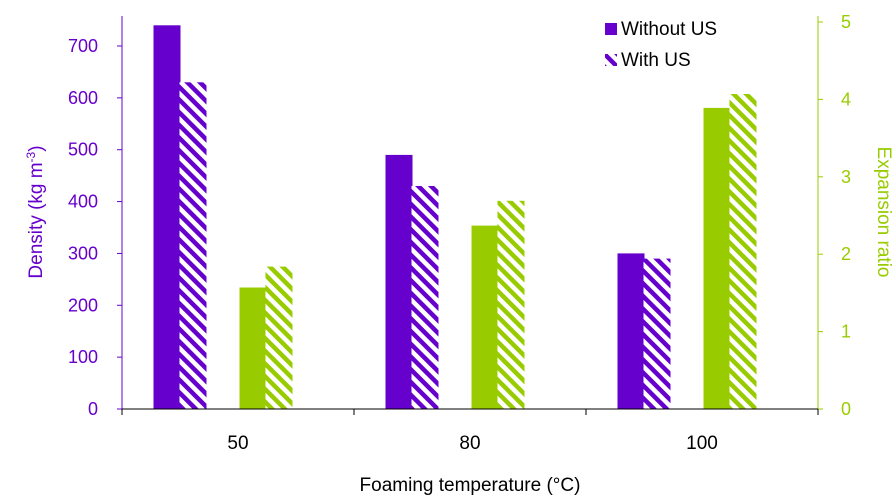  What do you see at coordinates (83, 357) in the screenshot?
I see `left-tick-label-100: 100` at bounding box center [83, 357].